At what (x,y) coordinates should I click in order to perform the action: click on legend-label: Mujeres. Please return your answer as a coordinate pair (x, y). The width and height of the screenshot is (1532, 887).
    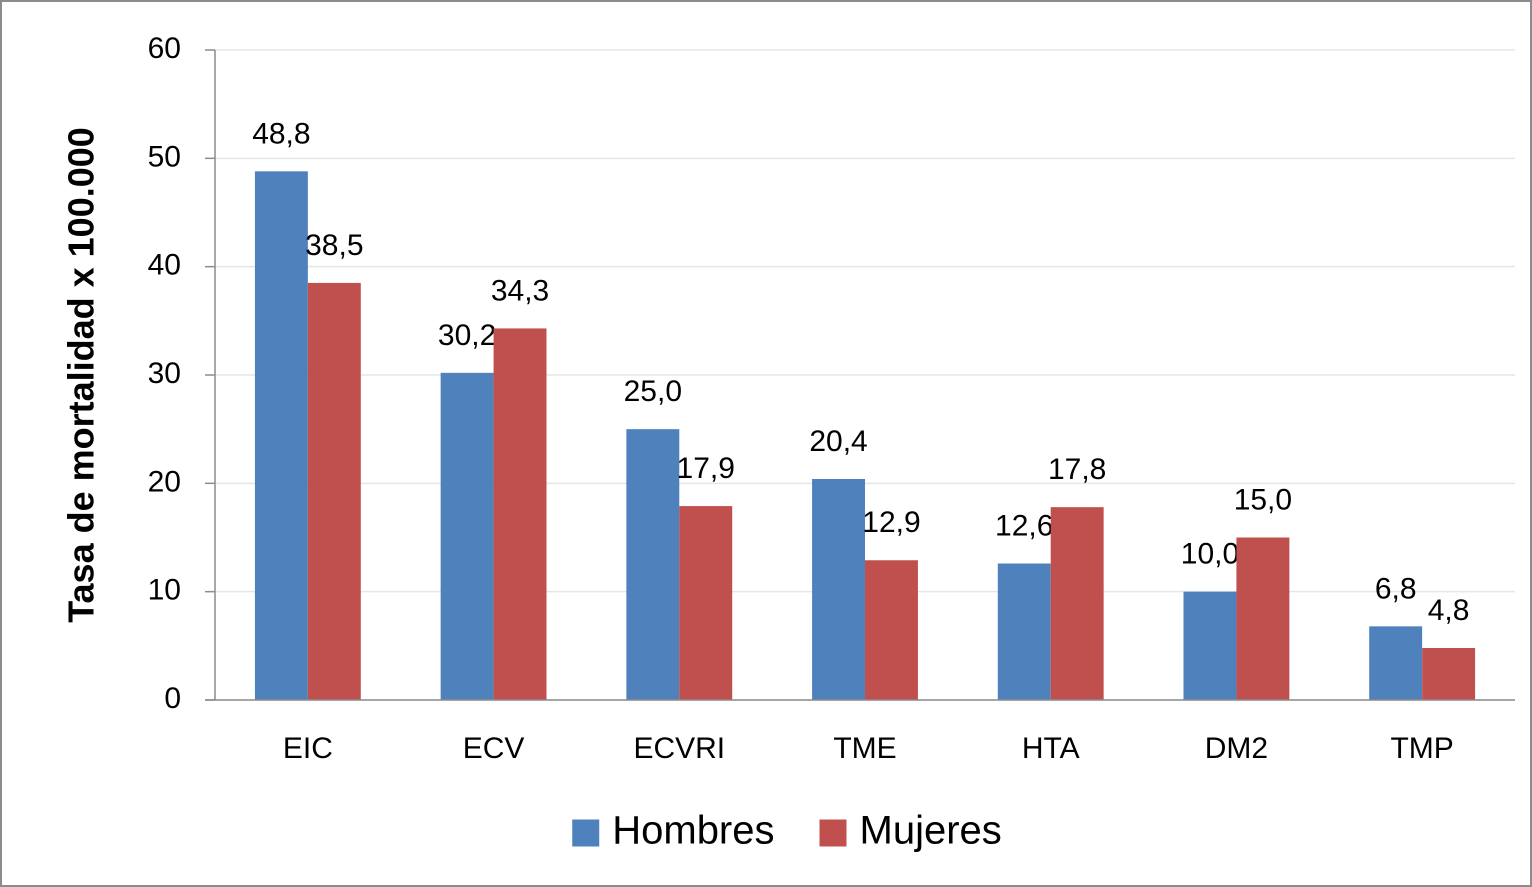
    Looking at the image, I should click on (931, 831).